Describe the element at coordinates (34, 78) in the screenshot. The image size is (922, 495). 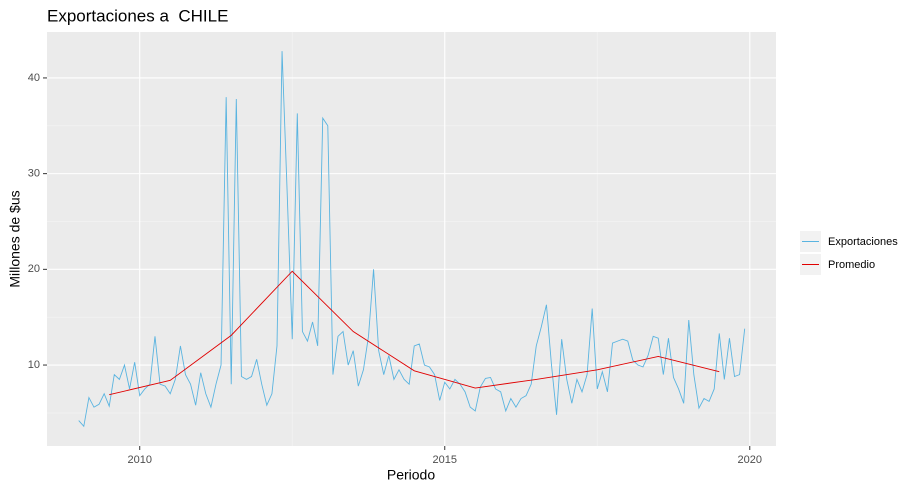
I see `y-tick-label: 40` at that location.